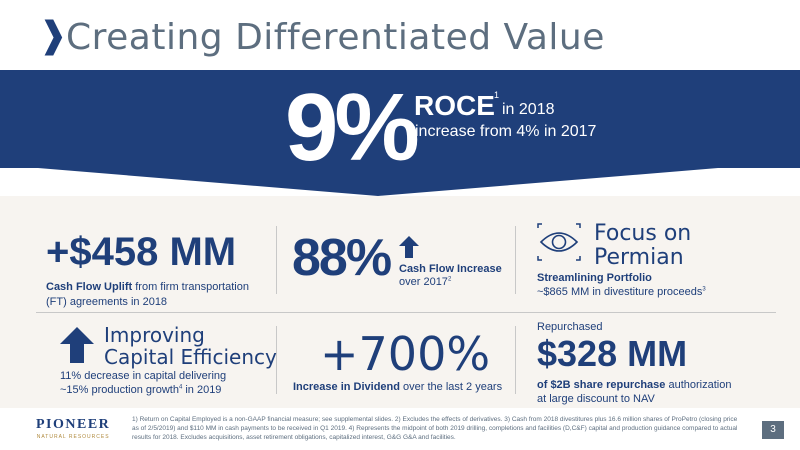  Describe the element at coordinates (335, 37) in the screenshot. I see `page-title: Creating Differentiated Value` at that location.